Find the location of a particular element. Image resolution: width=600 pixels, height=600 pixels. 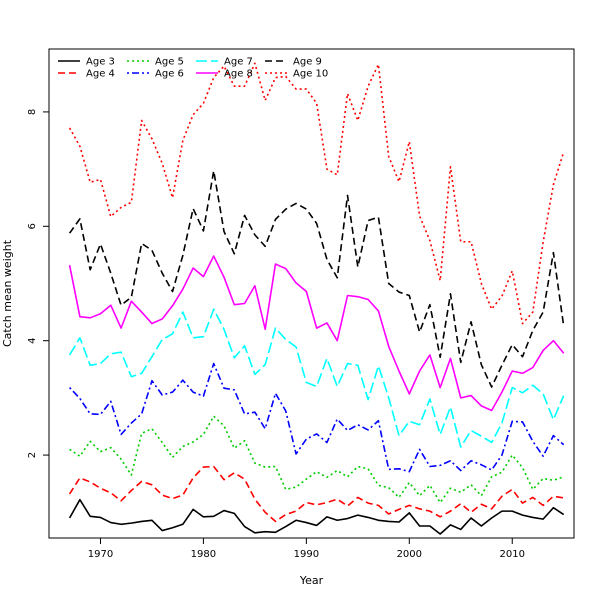

legend-label: Age 8 is located at coordinates (238, 74).